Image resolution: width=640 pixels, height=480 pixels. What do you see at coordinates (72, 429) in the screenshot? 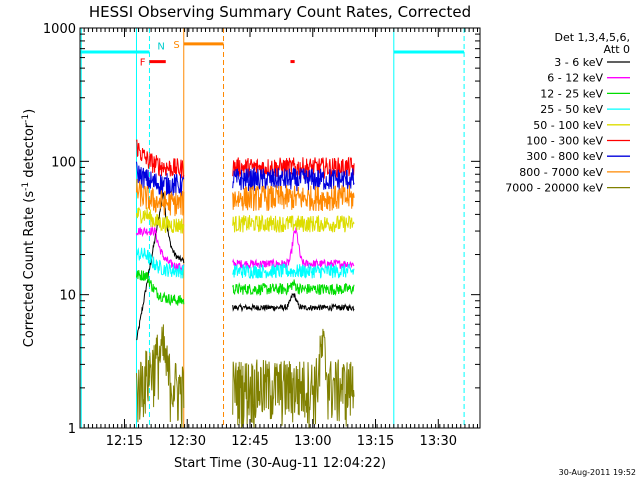
I see `y-tick-label-1: 1` at bounding box center [72, 429].